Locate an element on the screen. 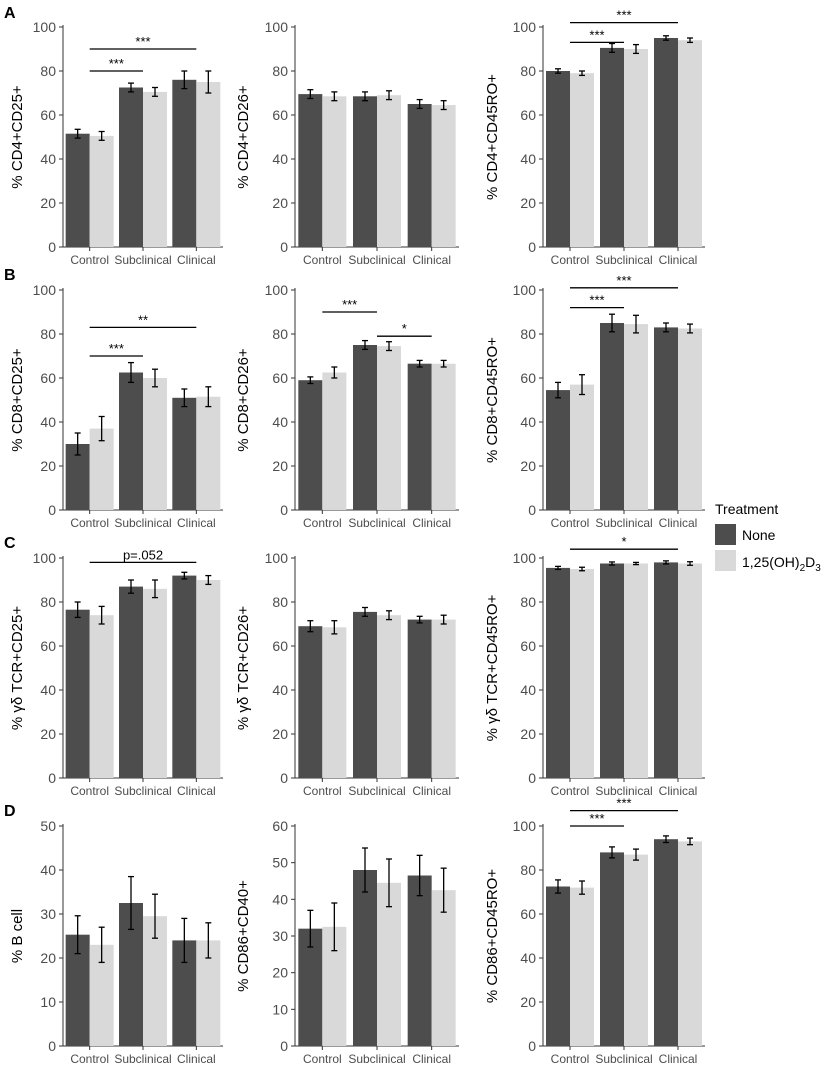  legend-title: Treatment is located at coordinates (746, 509).